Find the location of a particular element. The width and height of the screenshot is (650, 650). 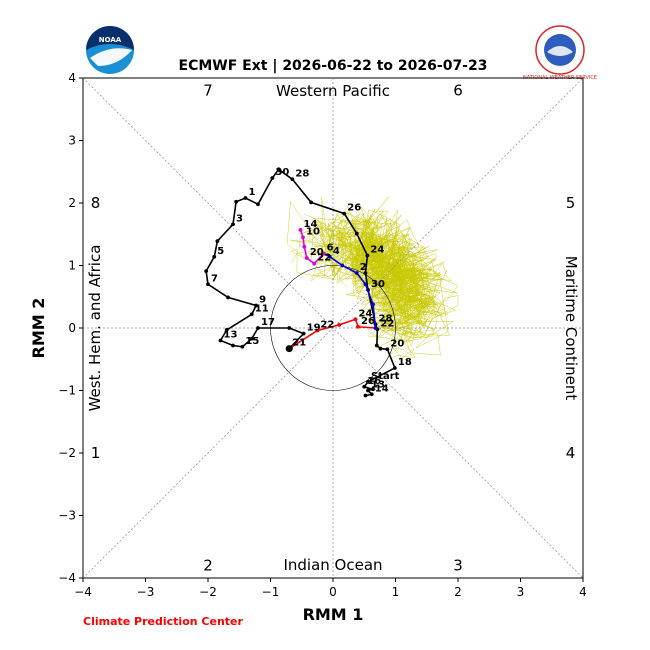

y-tick-label: 4 is located at coordinates (72, 78).